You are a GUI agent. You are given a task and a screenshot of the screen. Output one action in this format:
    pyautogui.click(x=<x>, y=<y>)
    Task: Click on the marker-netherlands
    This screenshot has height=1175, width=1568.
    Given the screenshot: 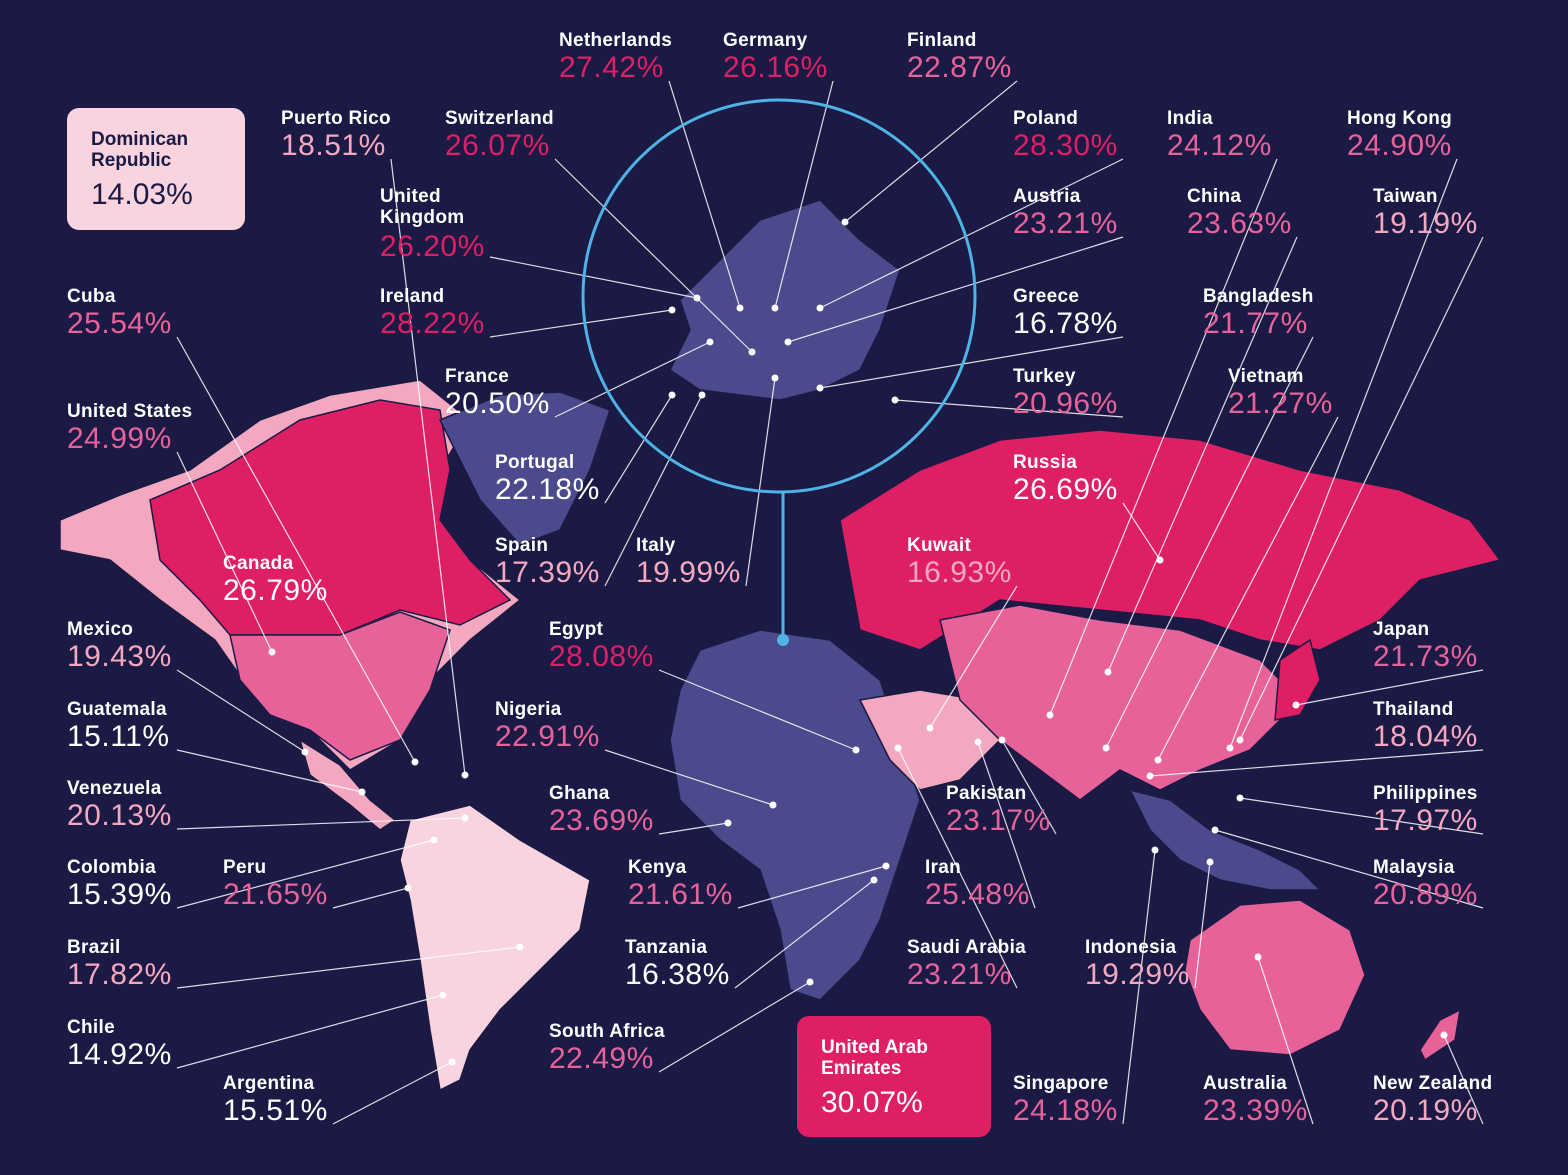 What is the action you would take?
    pyautogui.click(x=740, y=308)
    